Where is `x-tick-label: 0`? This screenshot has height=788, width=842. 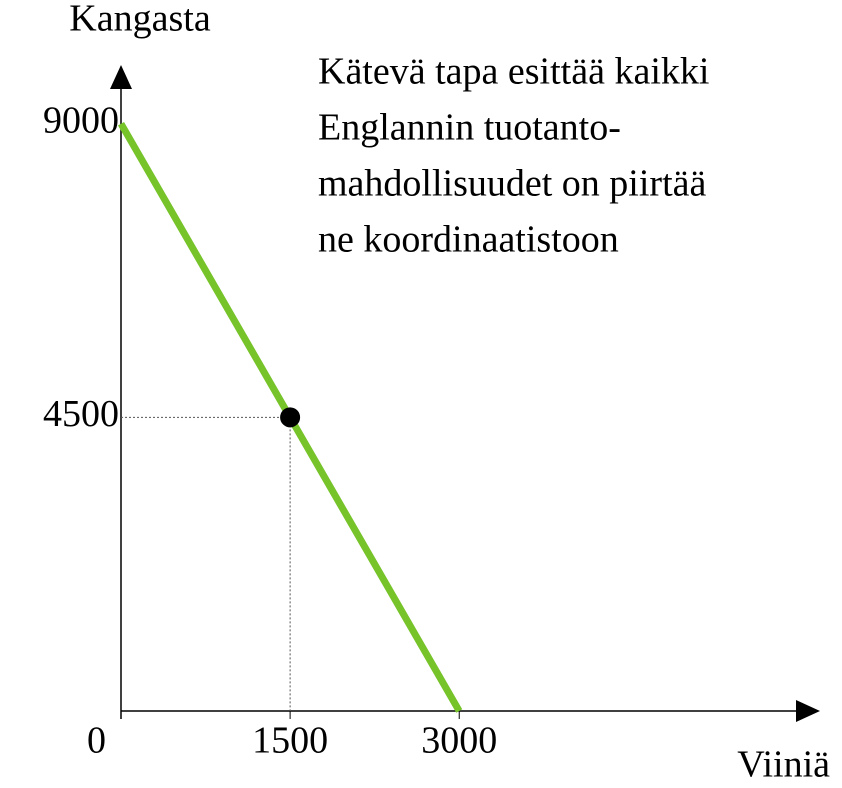
x-tick-label: 0 is located at coordinates (96, 741).